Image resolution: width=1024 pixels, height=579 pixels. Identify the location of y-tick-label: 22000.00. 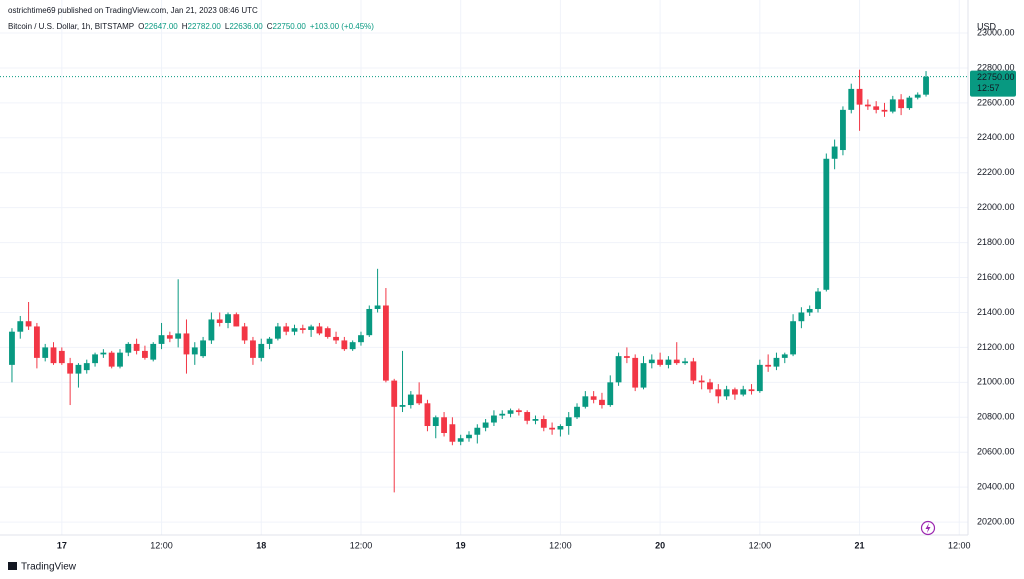
(996, 207).